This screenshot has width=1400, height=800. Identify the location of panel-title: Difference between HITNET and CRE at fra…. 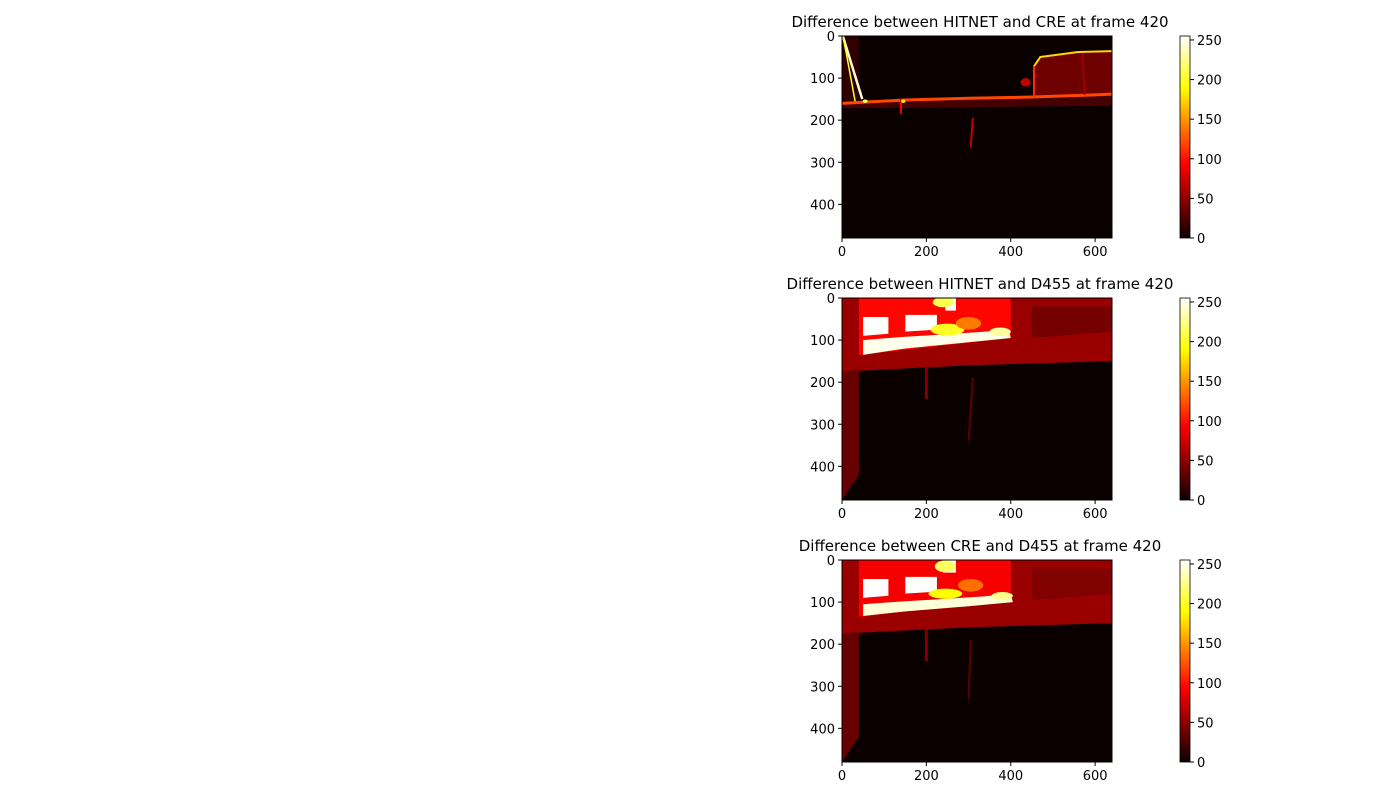
(979, 22).